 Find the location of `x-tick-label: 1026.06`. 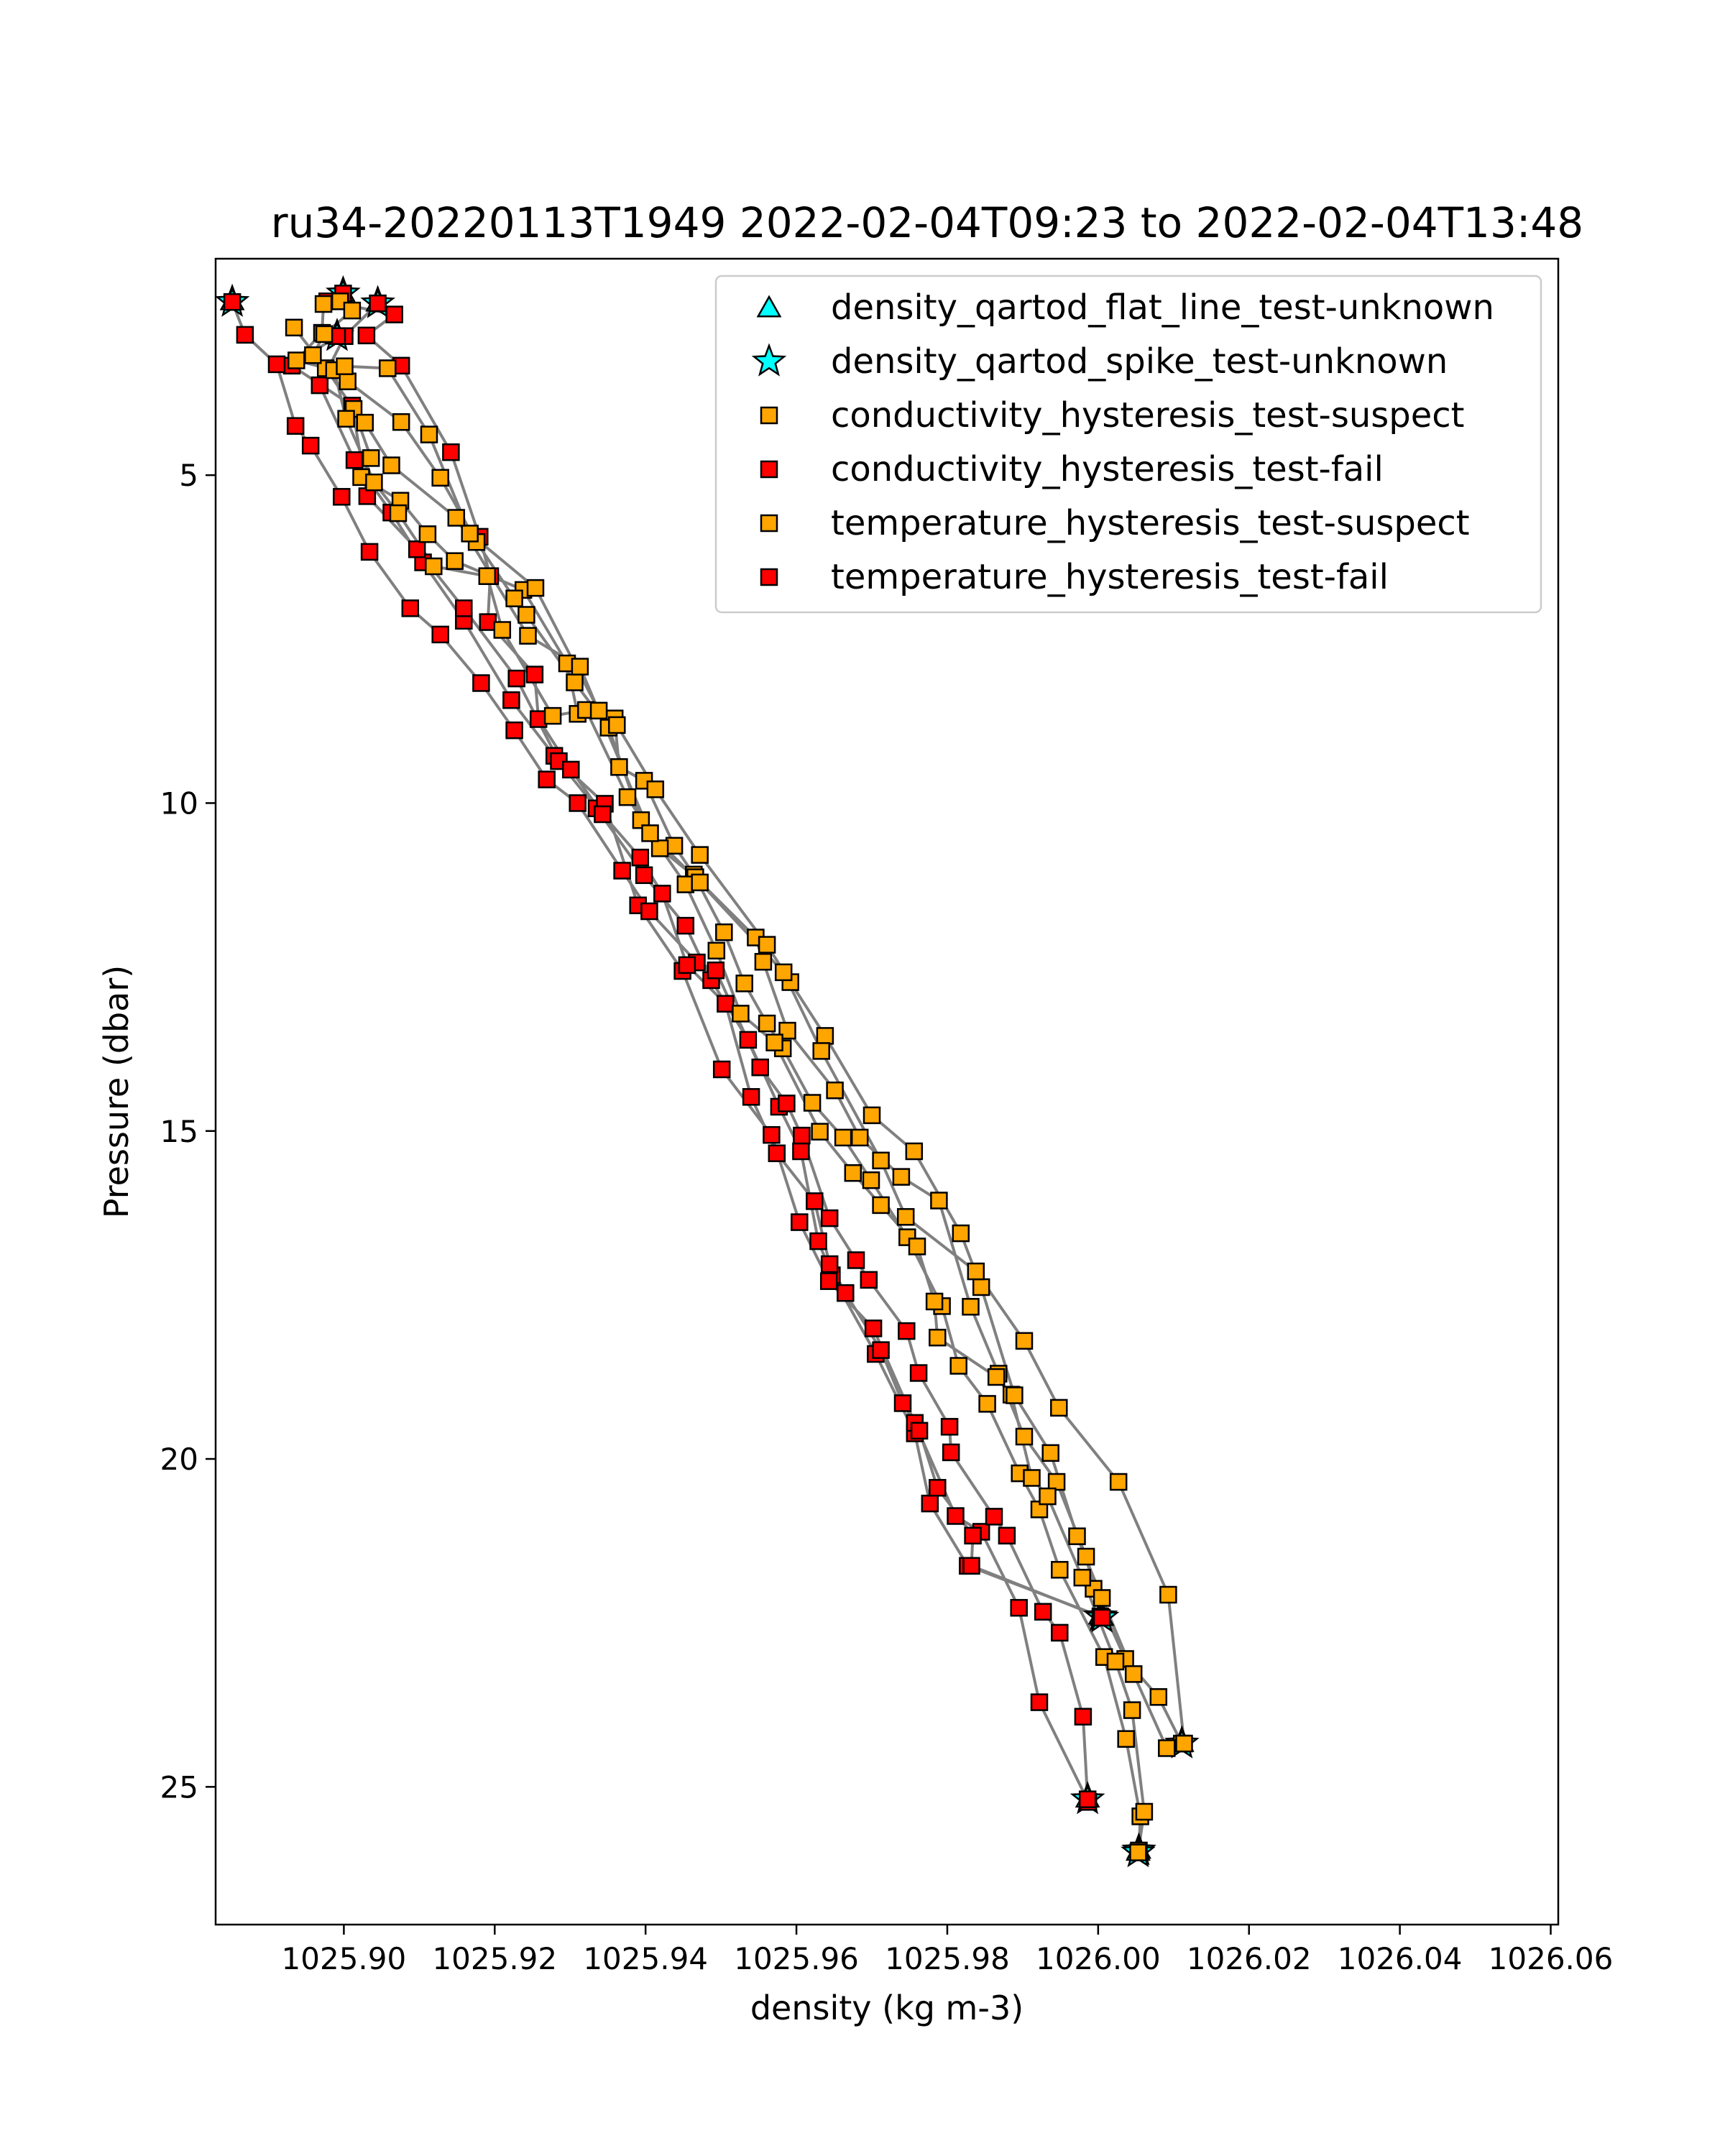

x-tick-label: 1026.06 is located at coordinates (1551, 1958).